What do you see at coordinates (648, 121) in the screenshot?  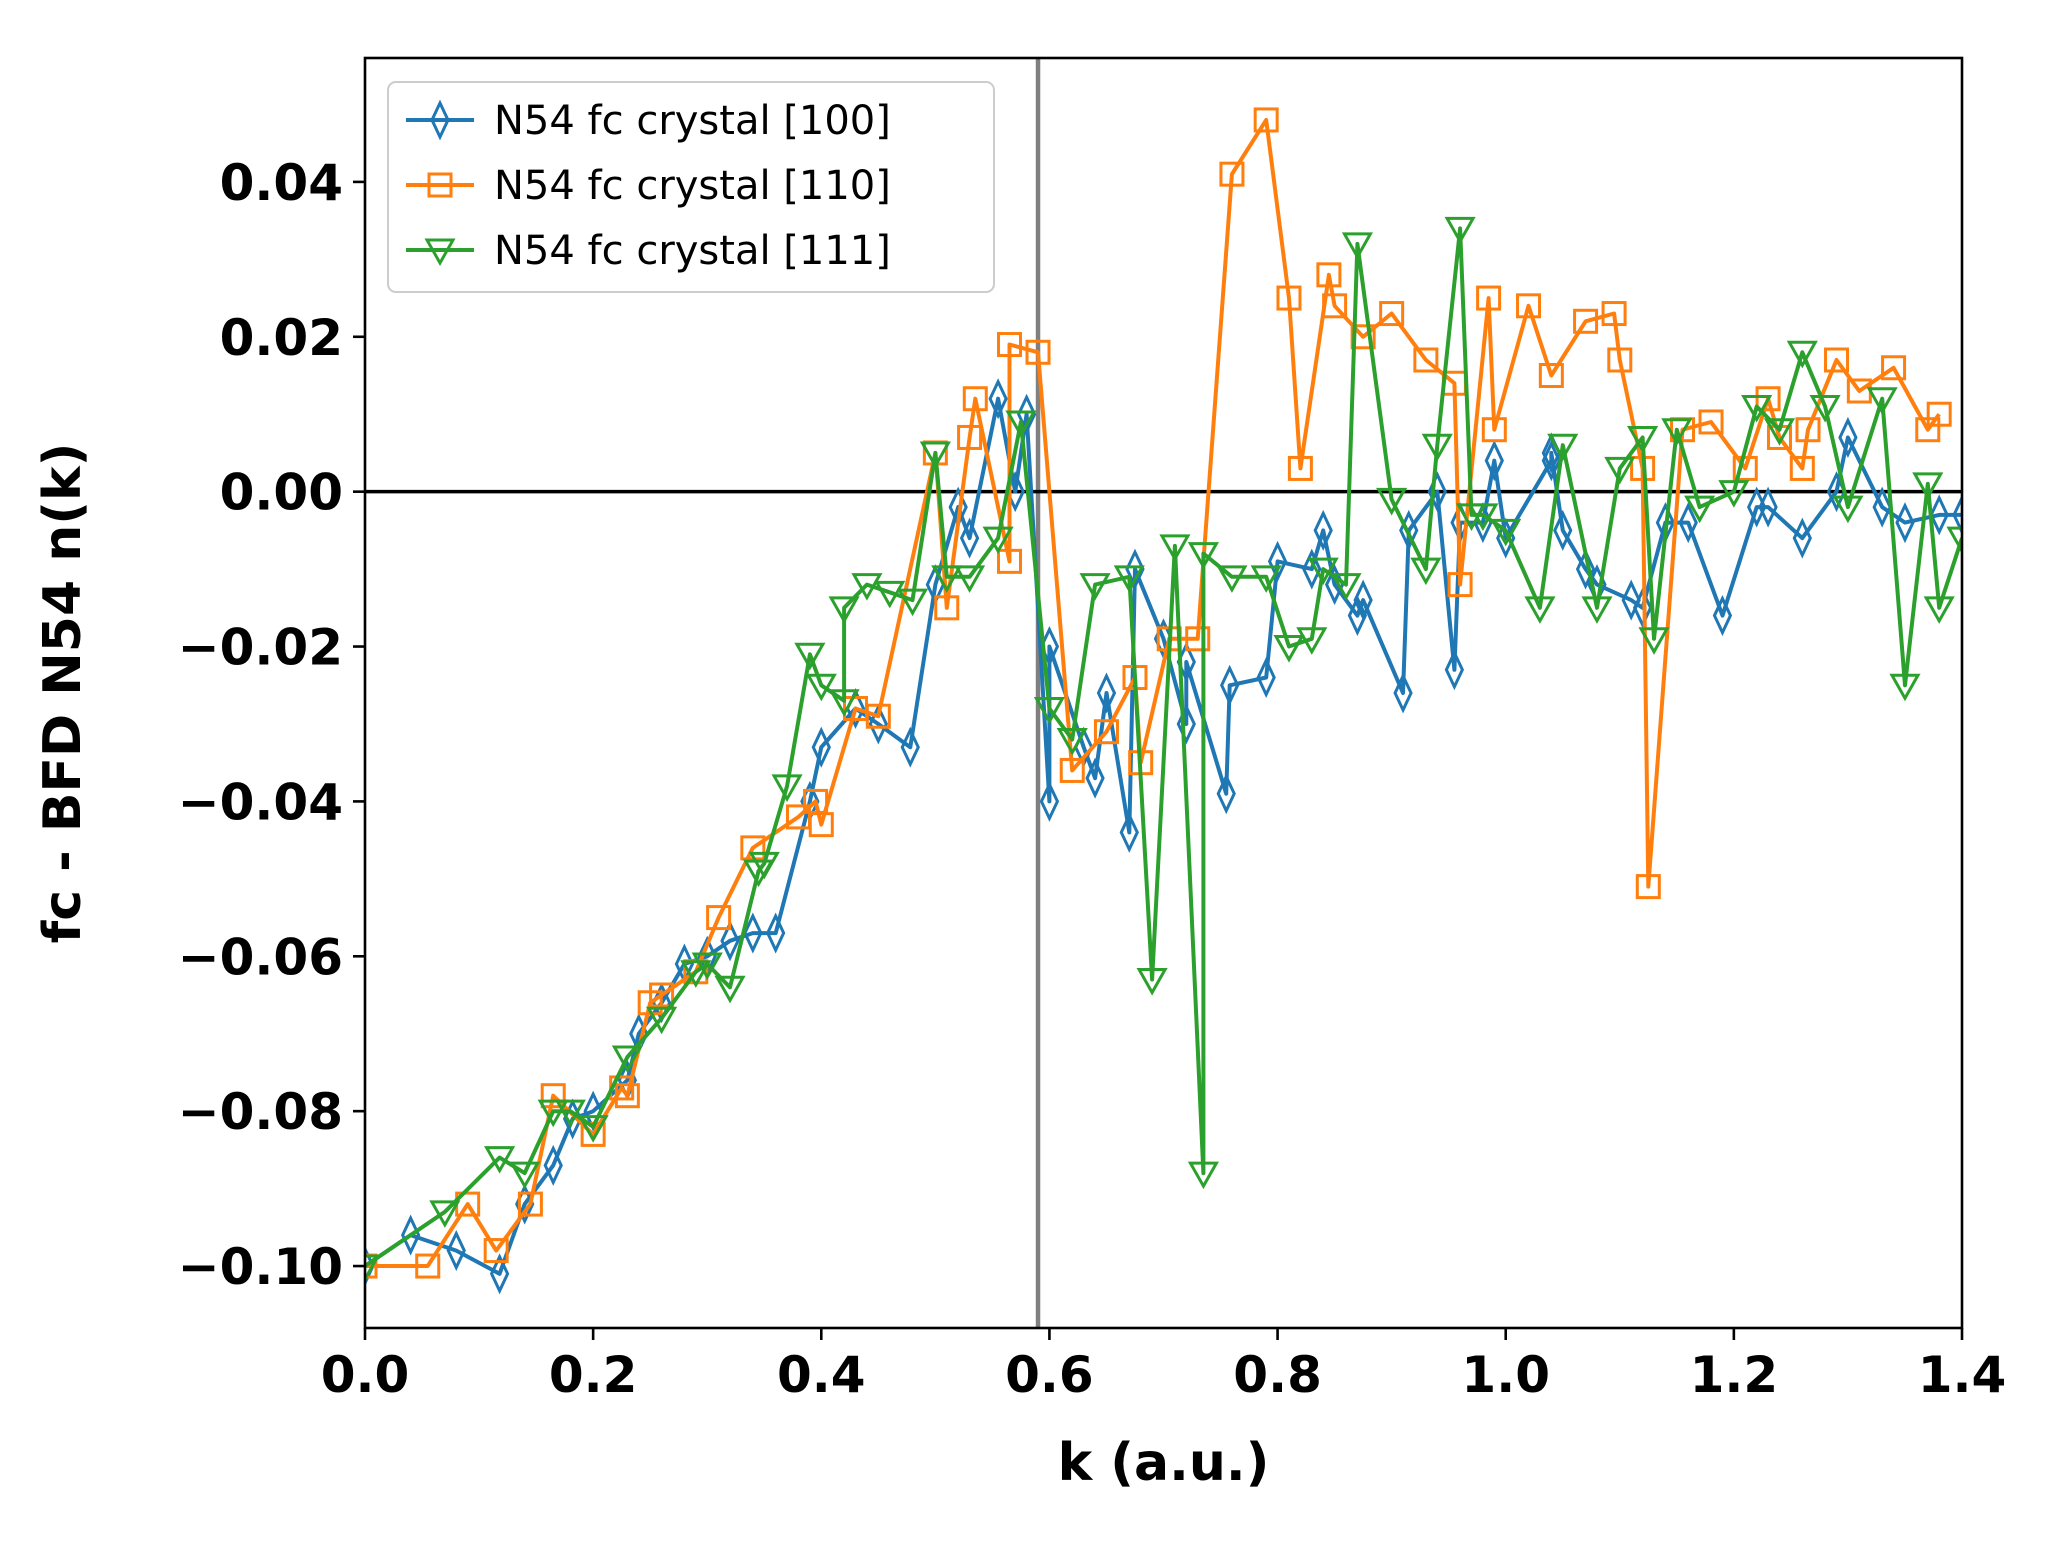 I see `legend-entry: N54 fc crystal [100]` at bounding box center [648, 121].